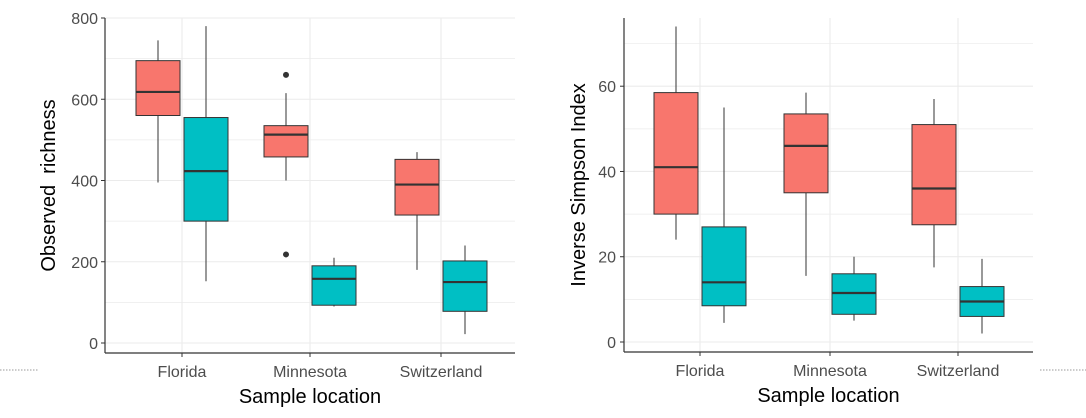 The image size is (1086, 418). Describe the element at coordinates (84, 100) in the screenshot. I see `y-tick-label: 600` at that location.